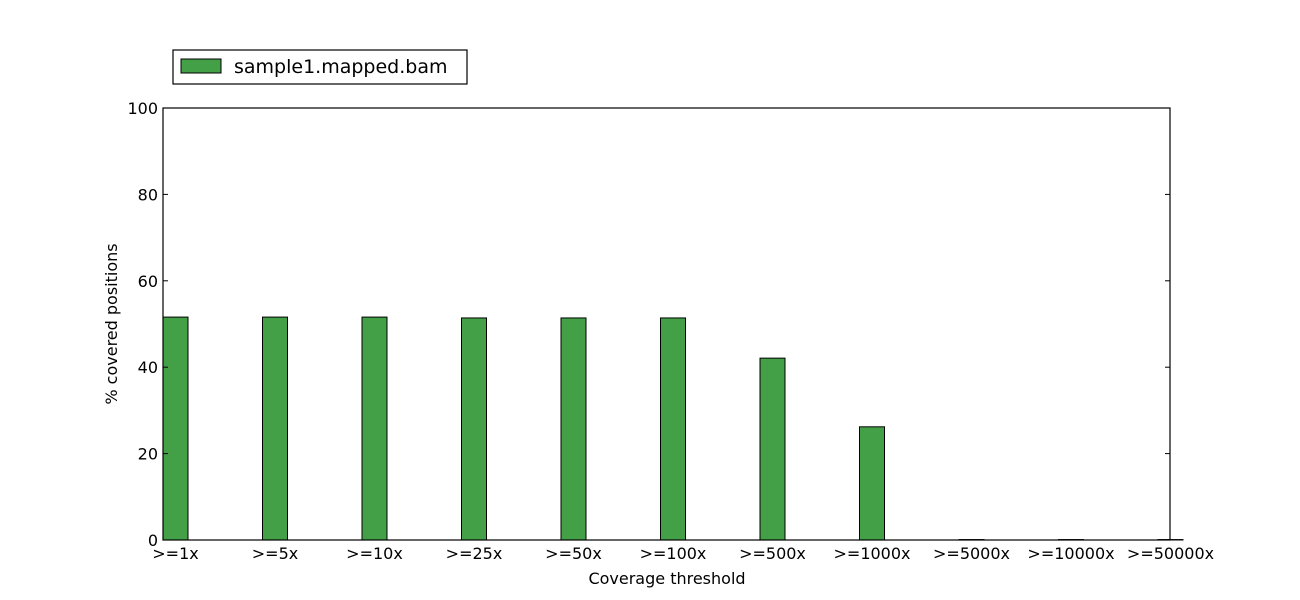  I want to click on x-tick-label-6: >=500x, so click(772, 553).